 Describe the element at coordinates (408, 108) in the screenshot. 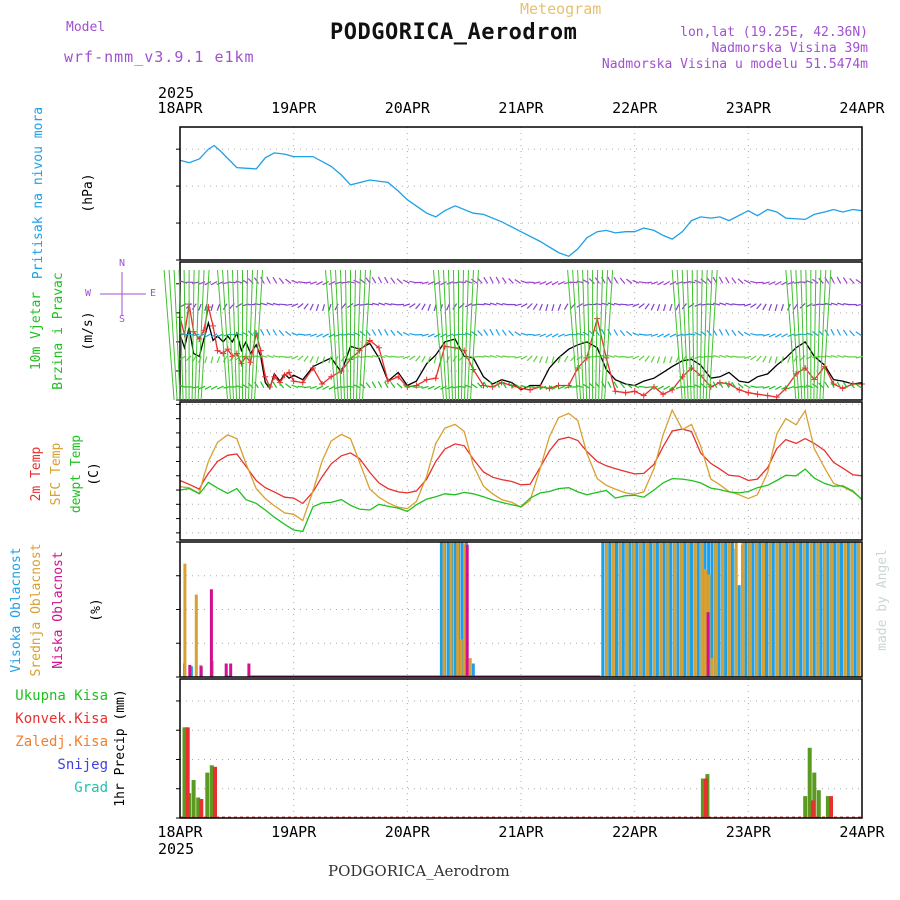

I see `x-tick-label-top: 20APR` at that location.